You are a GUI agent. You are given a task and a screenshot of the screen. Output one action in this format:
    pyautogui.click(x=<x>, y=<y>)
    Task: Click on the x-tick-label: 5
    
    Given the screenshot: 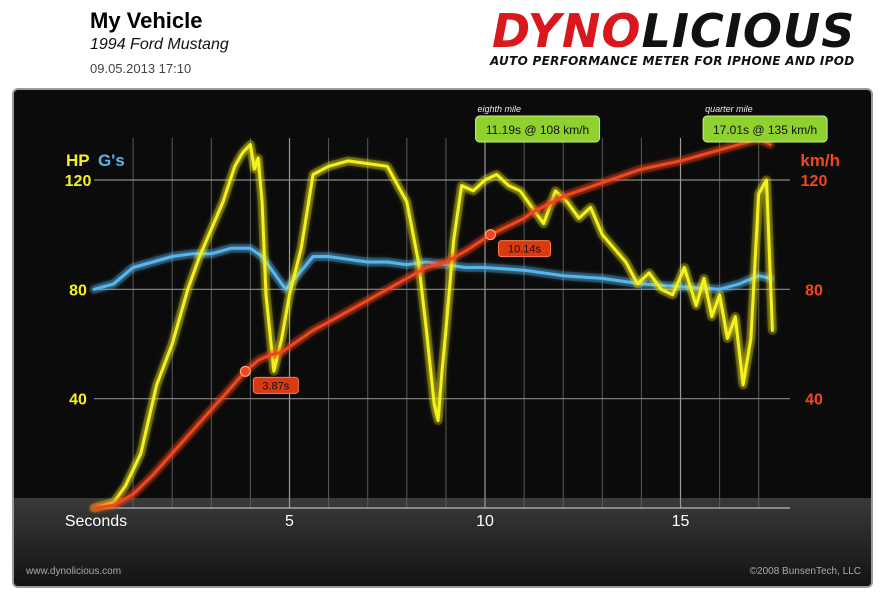 What is the action you would take?
    pyautogui.click(x=289, y=521)
    